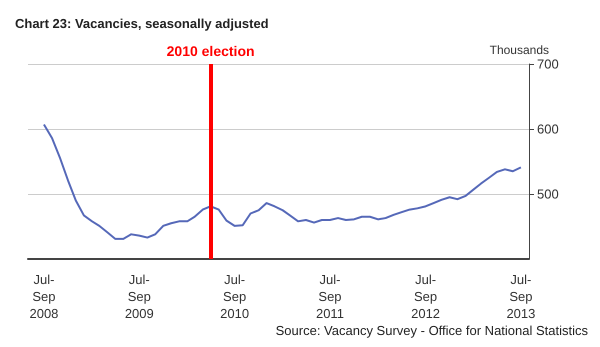 The image size is (600, 347). What do you see at coordinates (432, 330) in the screenshot?
I see `source-note: Source: Vacancy Survey - Office for National Statistics` at bounding box center [432, 330].